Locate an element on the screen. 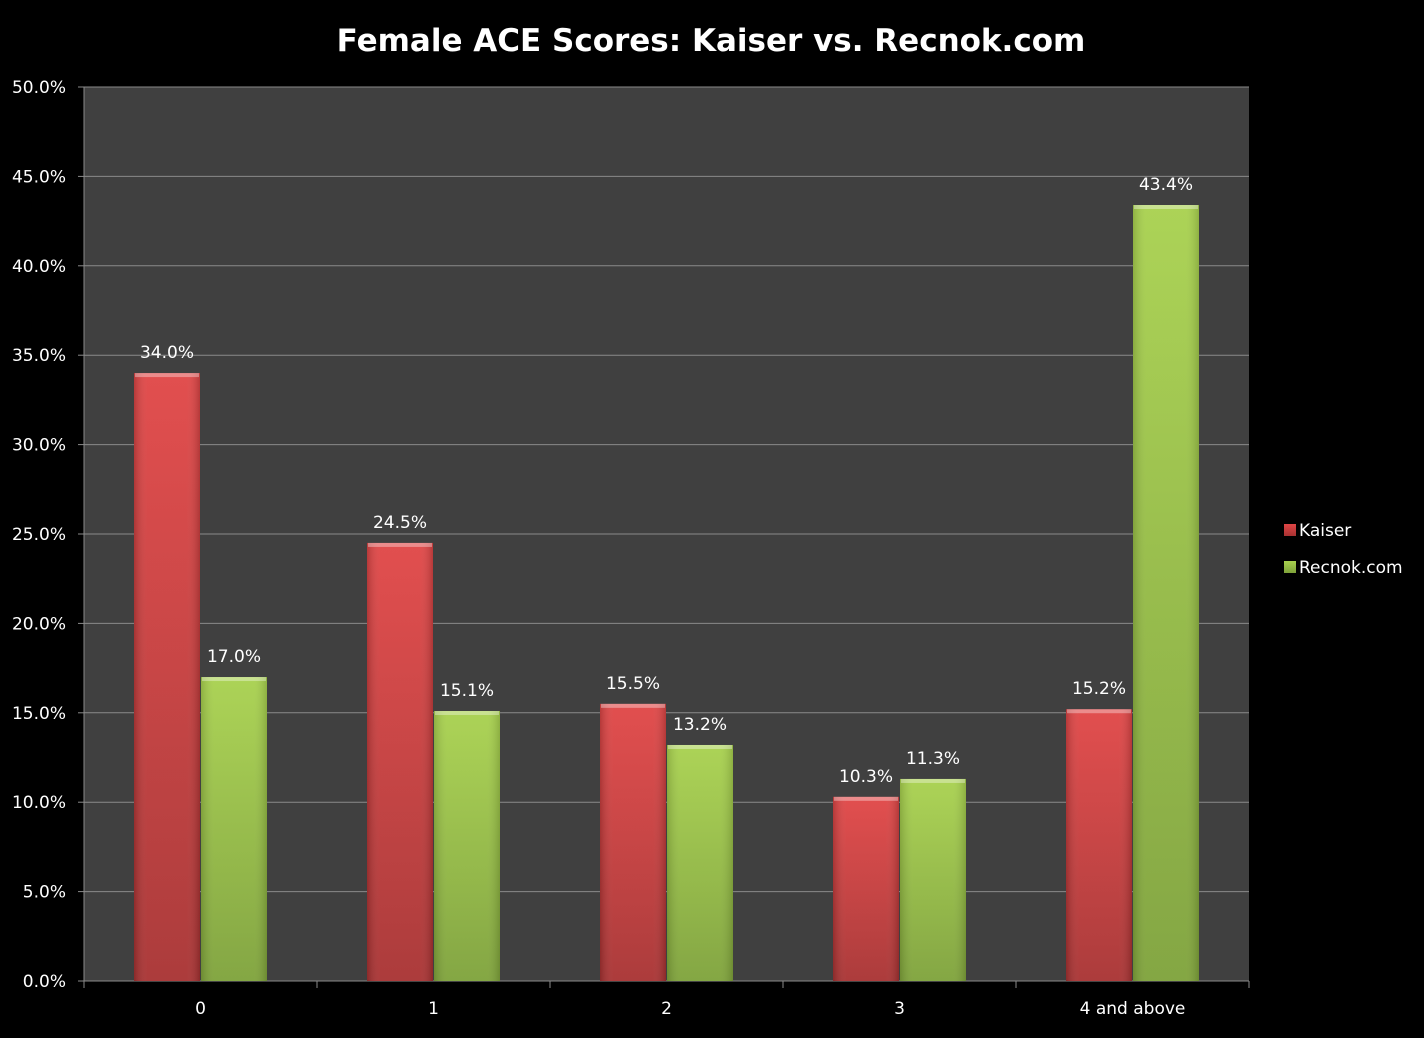  y-tick-label: 0.0% is located at coordinates (44, 982).